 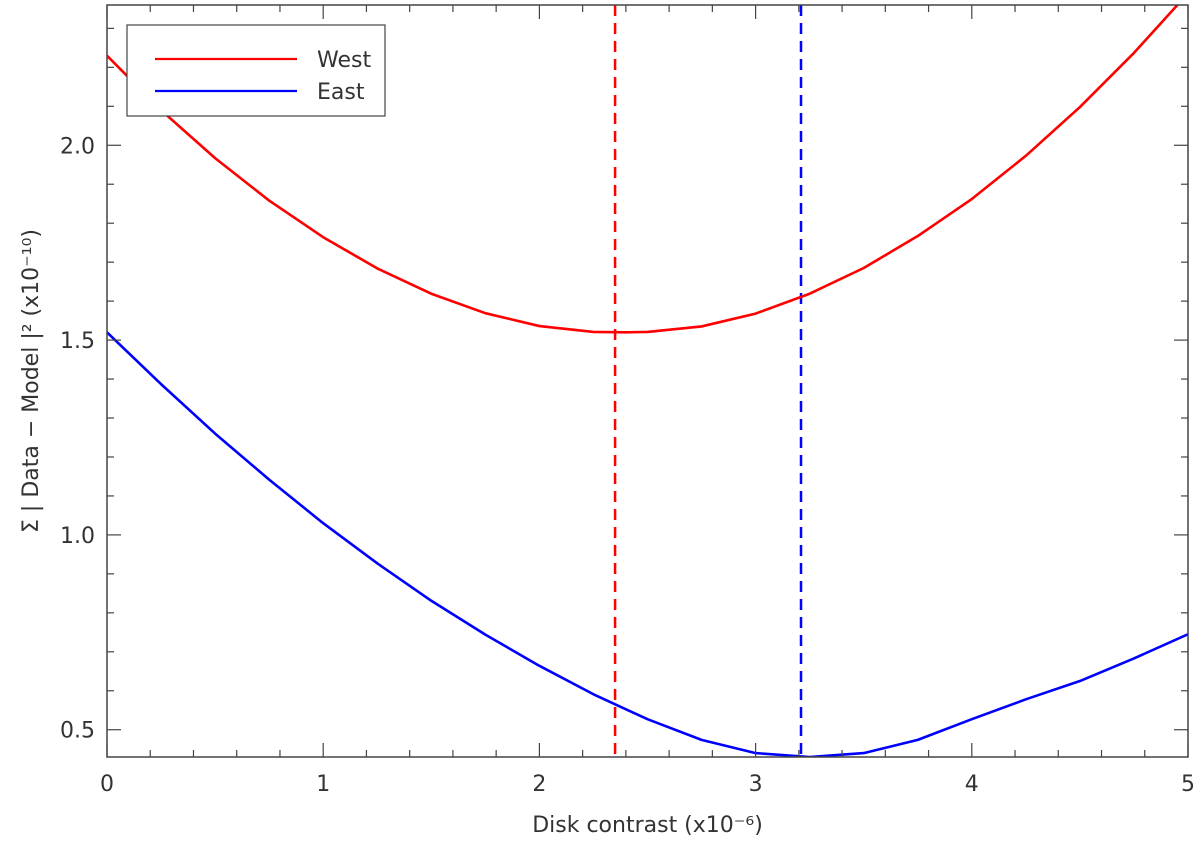 I want to click on x-tick-label: 5, so click(x=1188, y=784).